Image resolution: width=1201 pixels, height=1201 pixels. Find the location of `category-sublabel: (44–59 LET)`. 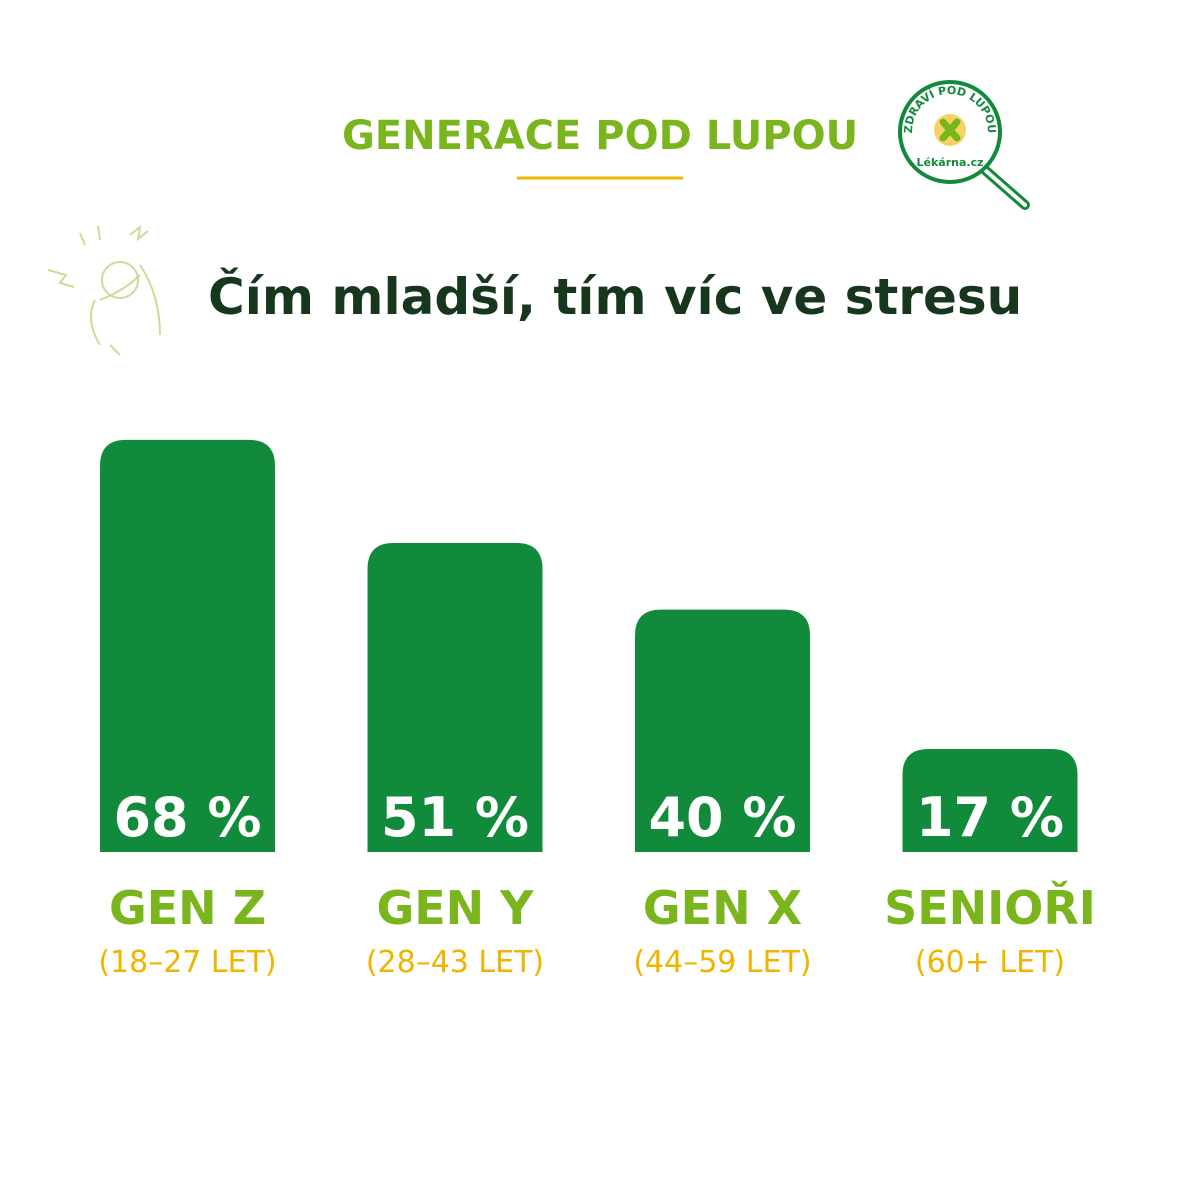

category-sublabel: (44–59 LET) is located at coordinates (722, 962).